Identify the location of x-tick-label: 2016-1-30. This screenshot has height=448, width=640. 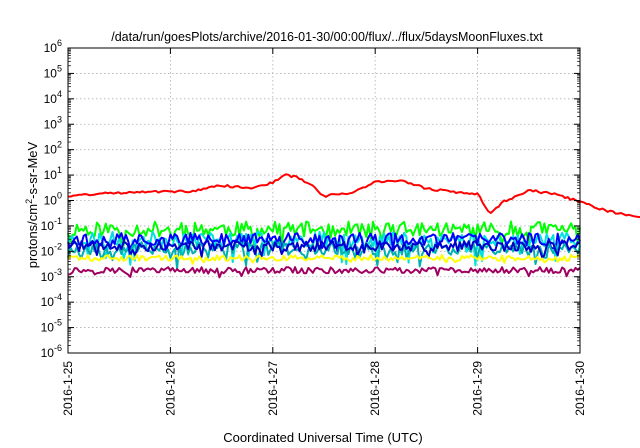
(580, 388).